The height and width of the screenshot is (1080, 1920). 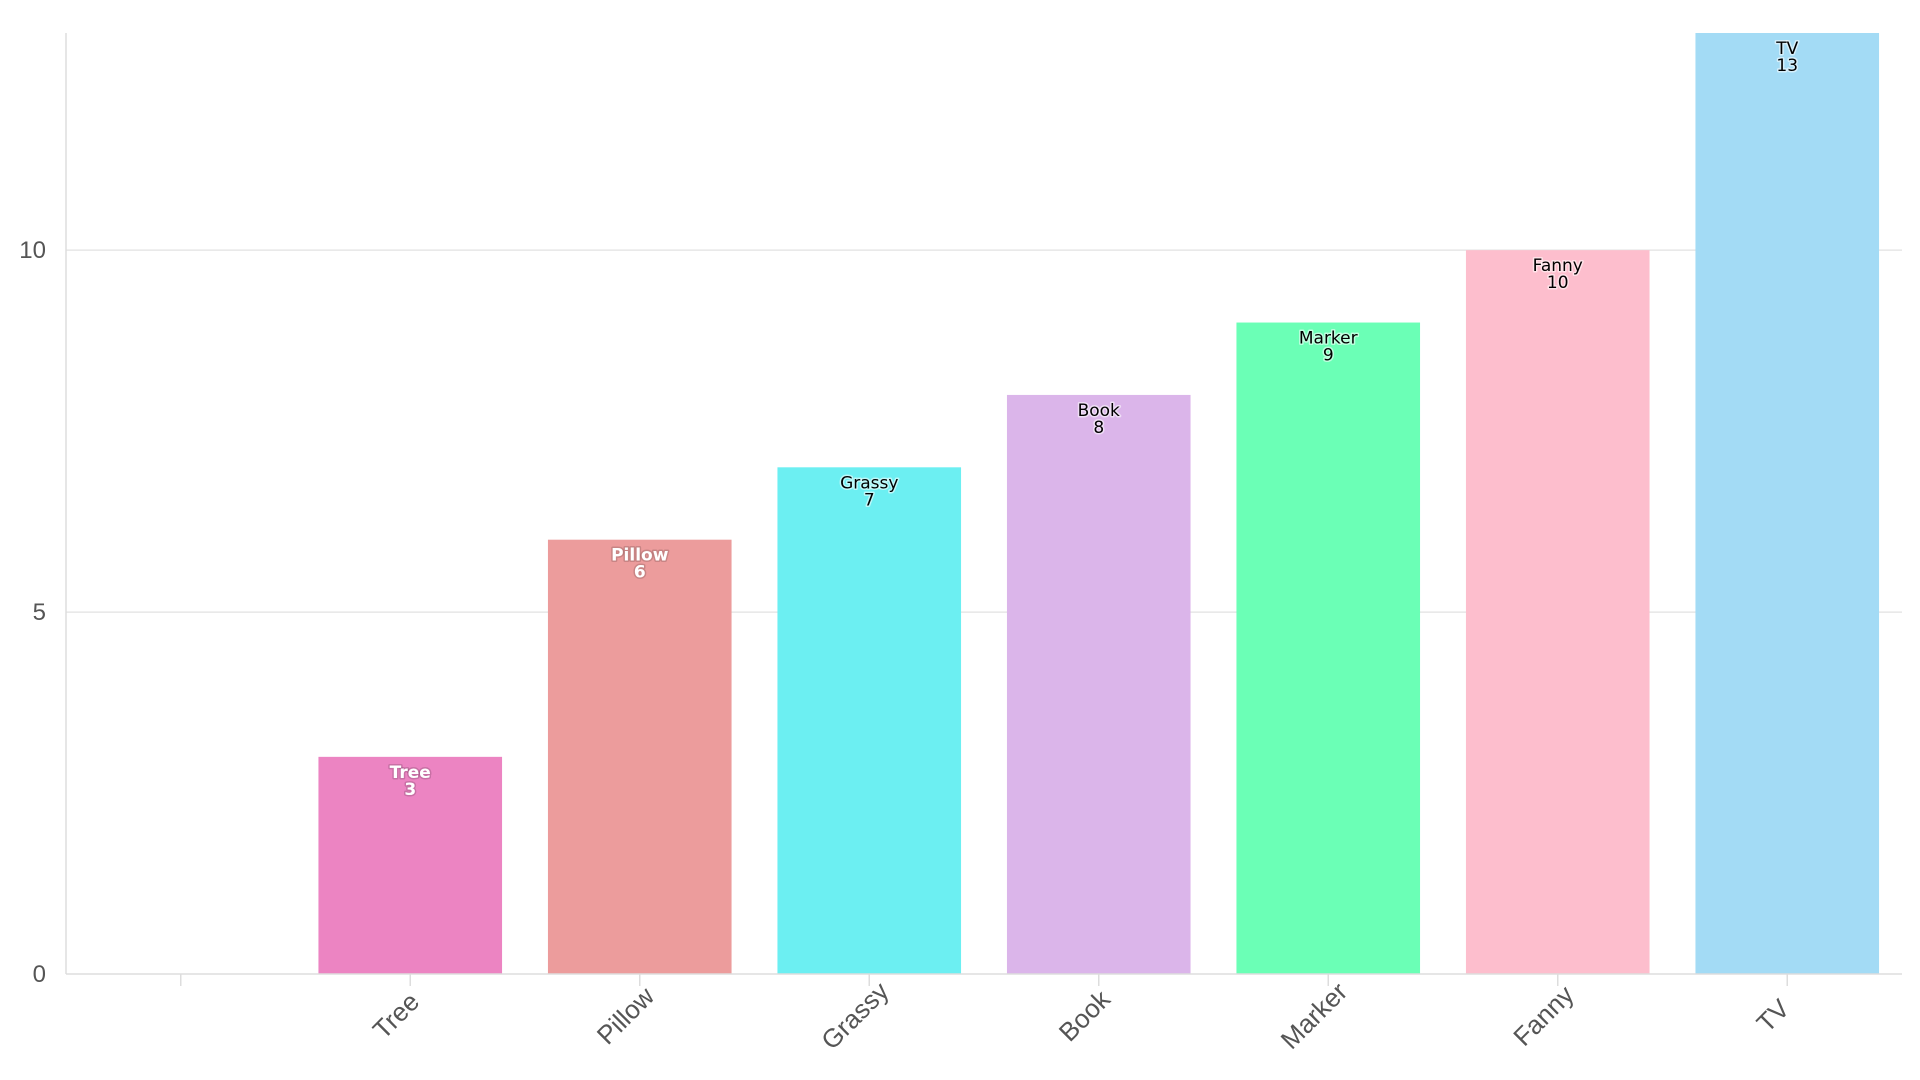 What do you see at coordinates (1558, 283) in the screenshot?
I see `bar-value-label: 10` at bounding box center [1558, 283].